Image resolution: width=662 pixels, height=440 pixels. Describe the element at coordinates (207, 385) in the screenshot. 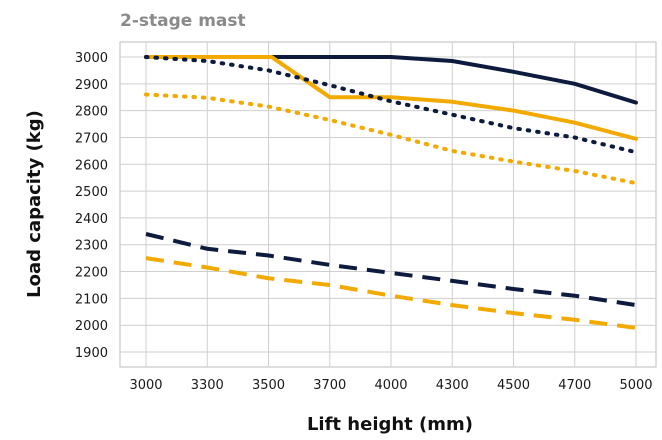

I see `x-tick-label: 3300` at that location.